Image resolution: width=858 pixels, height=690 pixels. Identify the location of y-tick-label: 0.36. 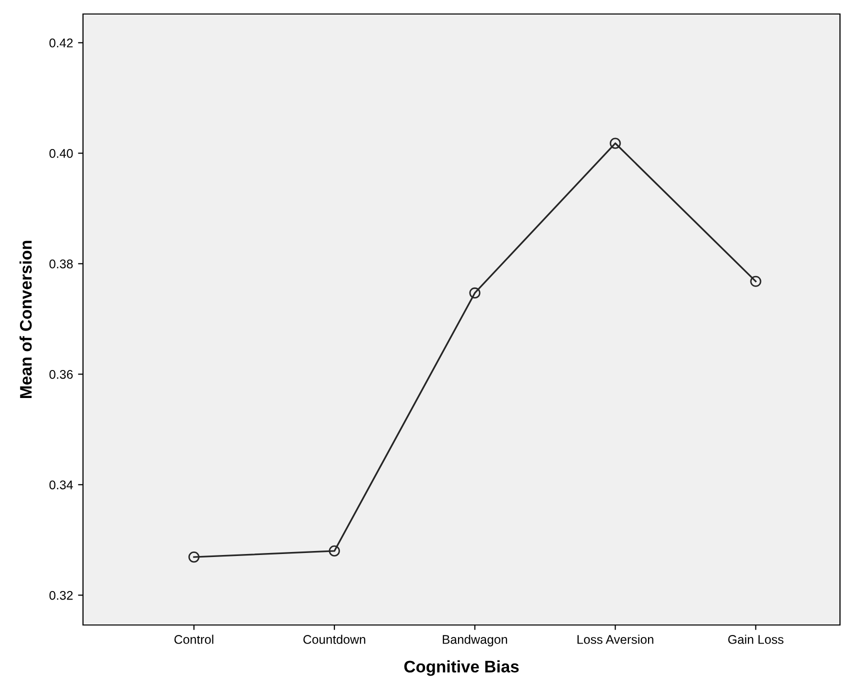
(61, 374).